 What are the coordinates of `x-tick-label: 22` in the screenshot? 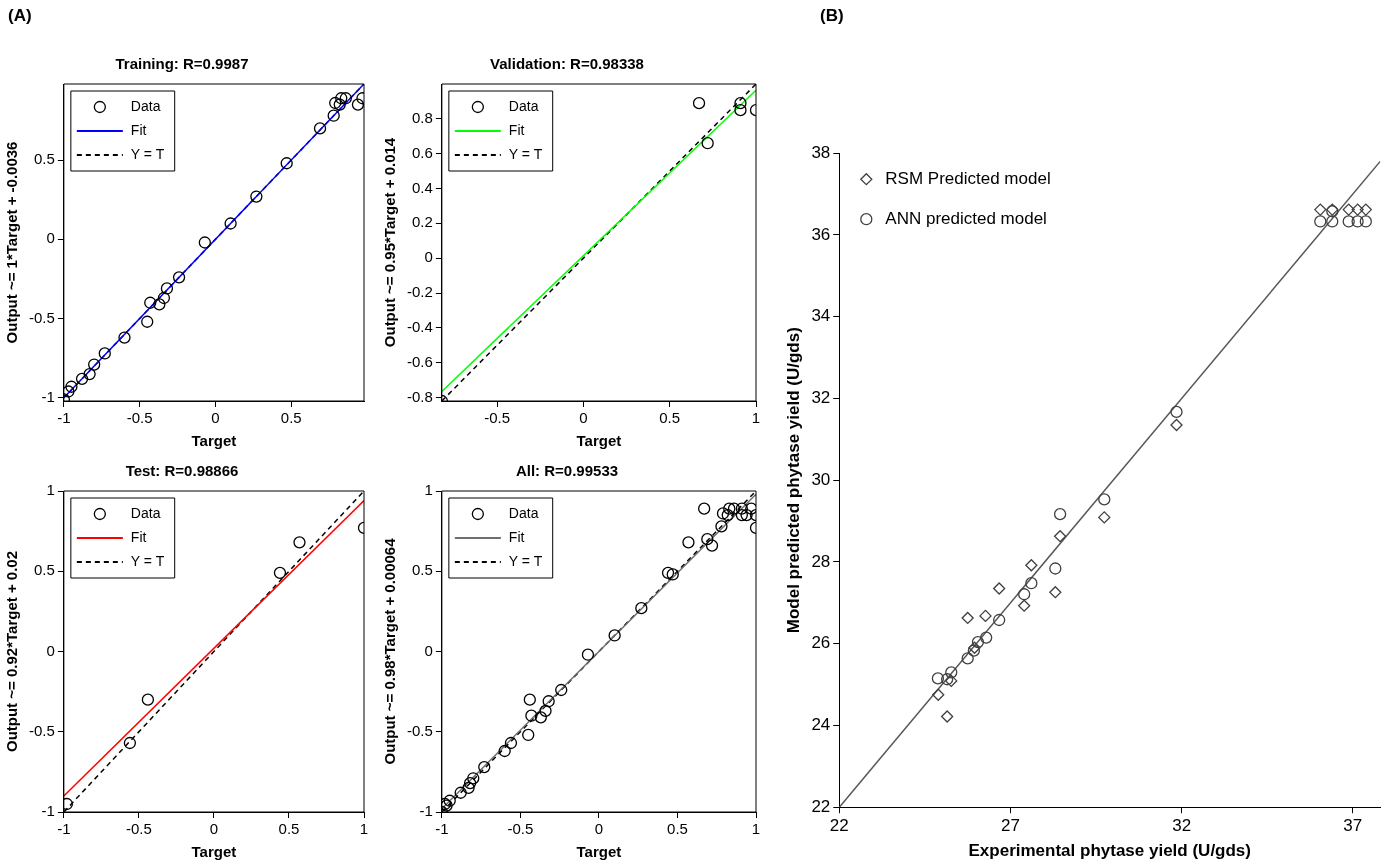 It's located at (839, 826).